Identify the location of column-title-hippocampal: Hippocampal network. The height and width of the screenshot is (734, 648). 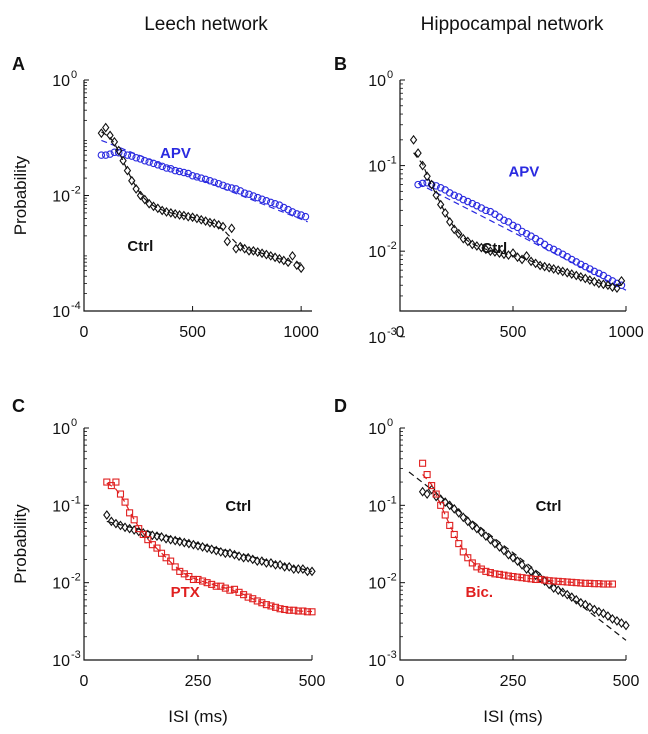
(512, 24).